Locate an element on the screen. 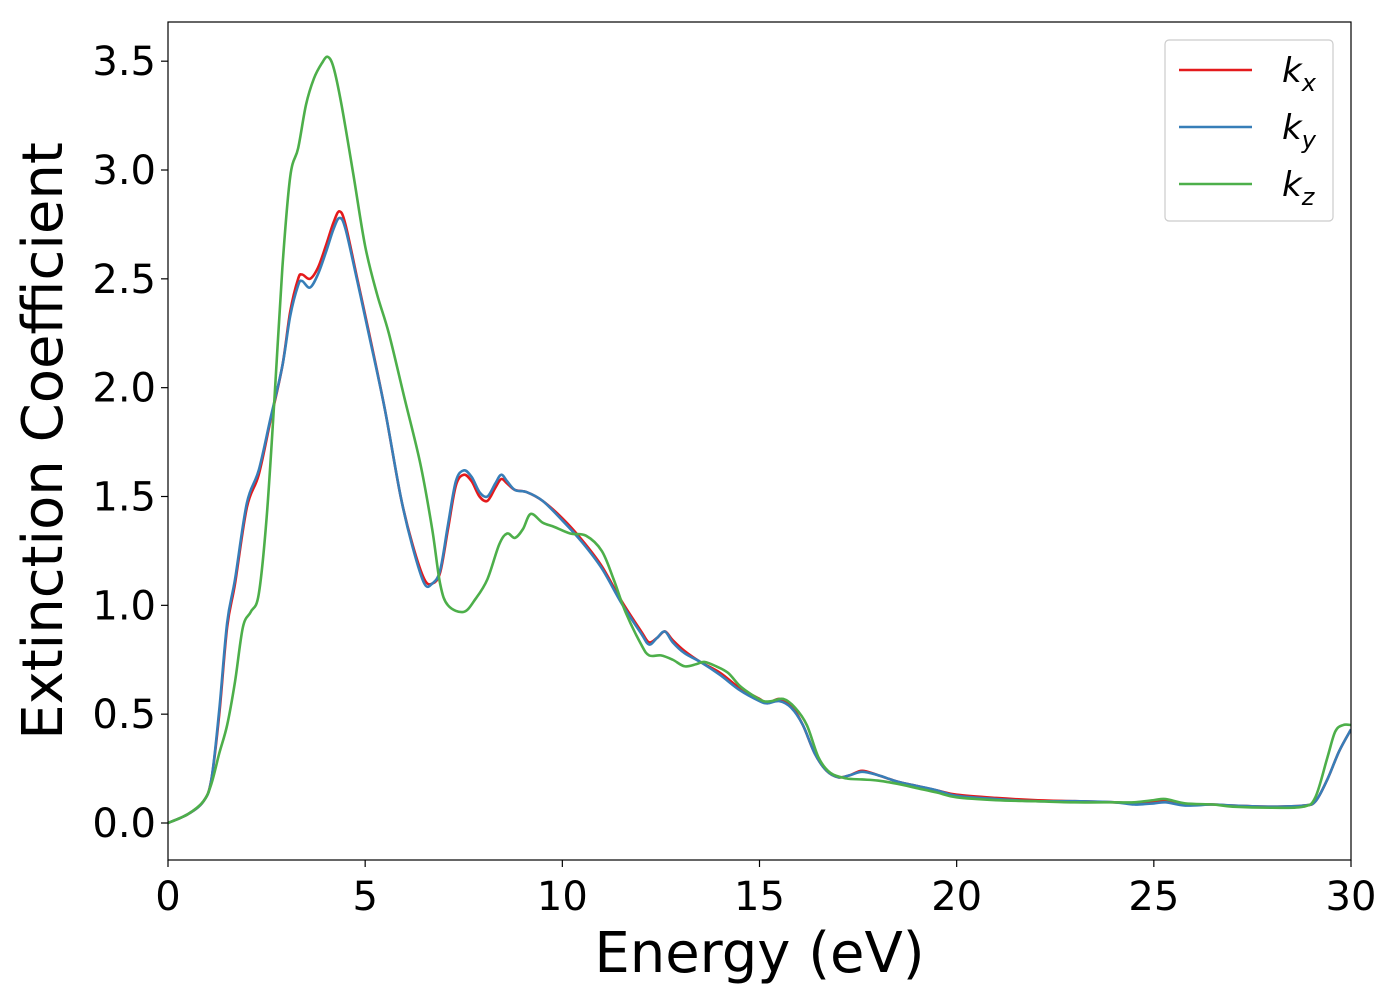 This screenshot has width=1400, height=1000. x-tick-label: 0 is located at coordinates (167, 897).